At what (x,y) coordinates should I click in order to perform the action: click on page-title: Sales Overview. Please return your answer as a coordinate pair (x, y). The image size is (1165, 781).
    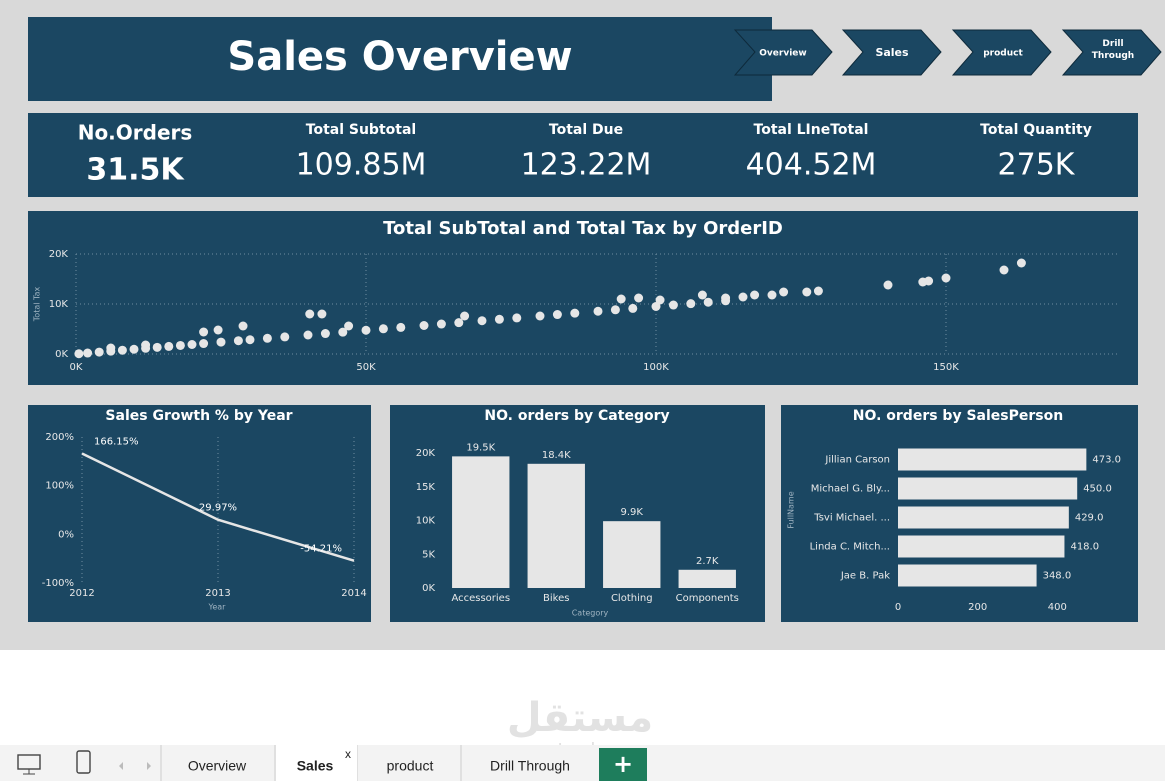
    Looking at the image, I should click on (399, 57).